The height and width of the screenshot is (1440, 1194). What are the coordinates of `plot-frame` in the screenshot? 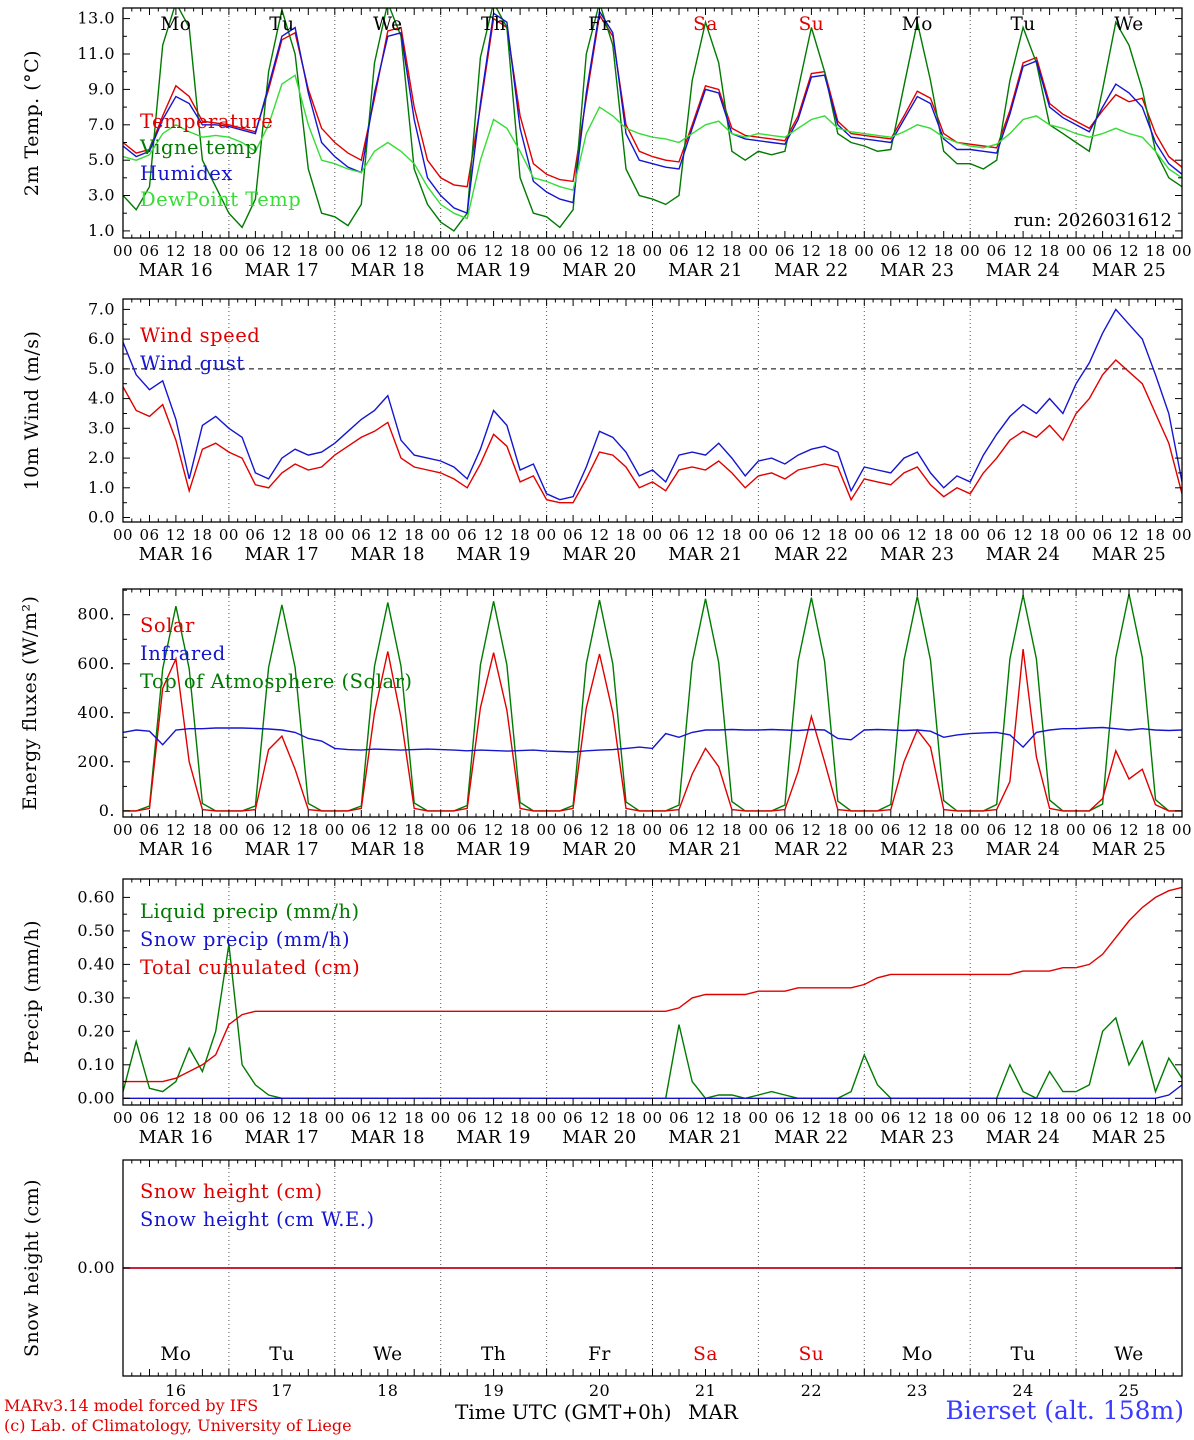 It's located at (652, 703).